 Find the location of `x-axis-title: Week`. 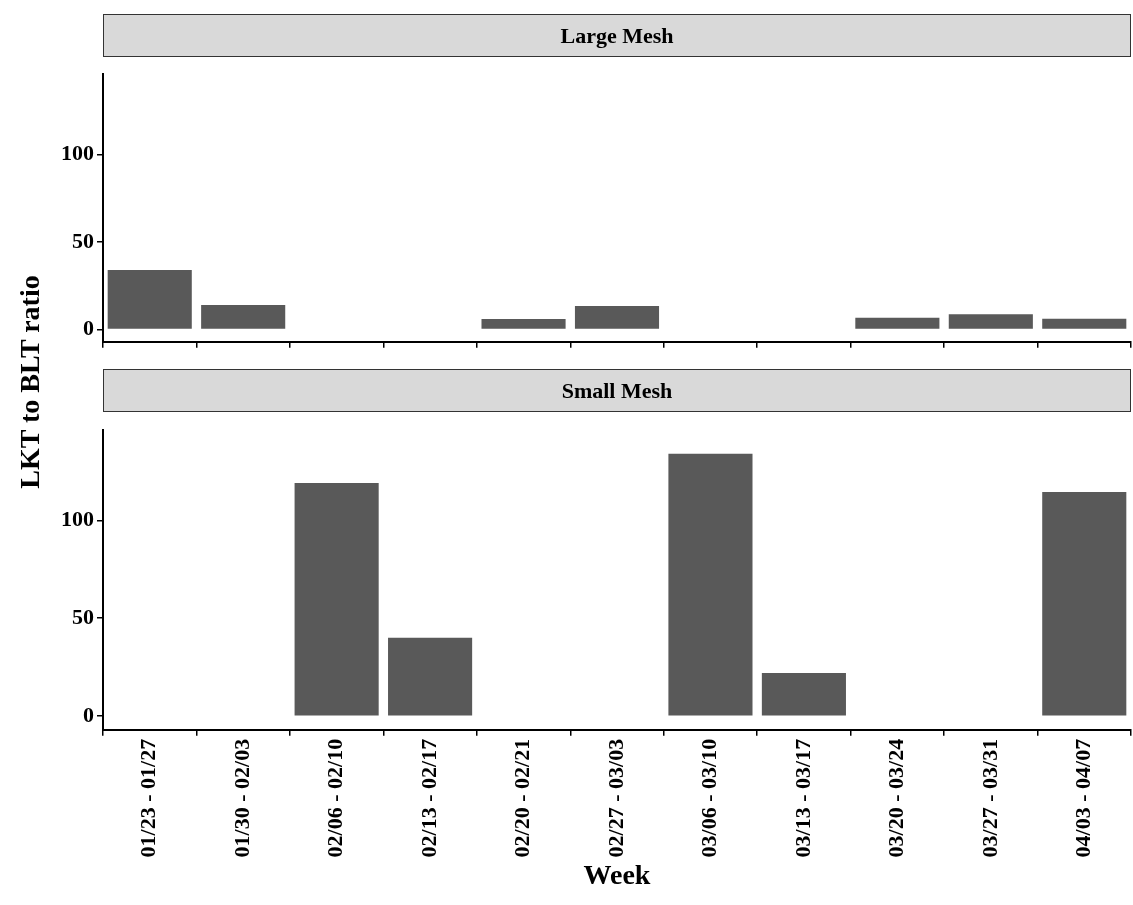

x-axis-title: Week is located at coordinates (617, 875).